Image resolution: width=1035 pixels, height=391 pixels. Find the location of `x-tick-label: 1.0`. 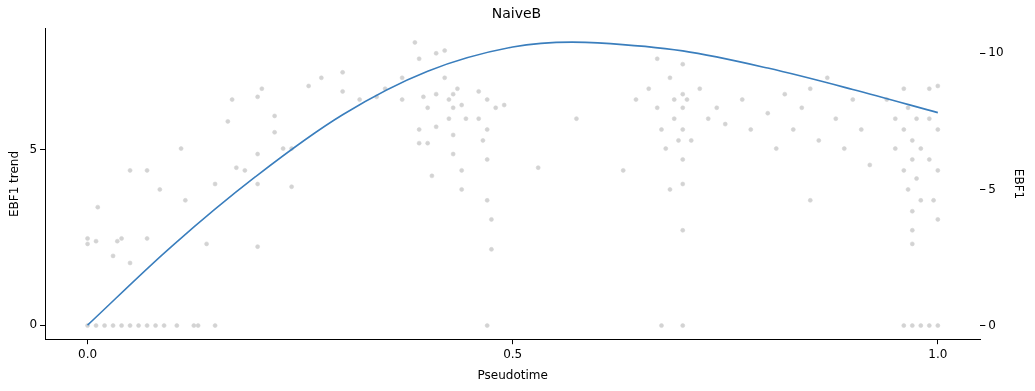

x-tick-label: 1.0 is located at coordinates (938, 353).